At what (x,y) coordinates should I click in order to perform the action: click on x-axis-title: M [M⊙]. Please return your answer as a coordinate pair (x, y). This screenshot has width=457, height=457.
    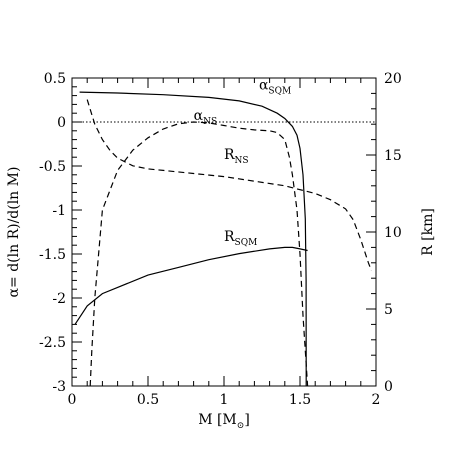
    Looking at the image, I should click on (224, 421).